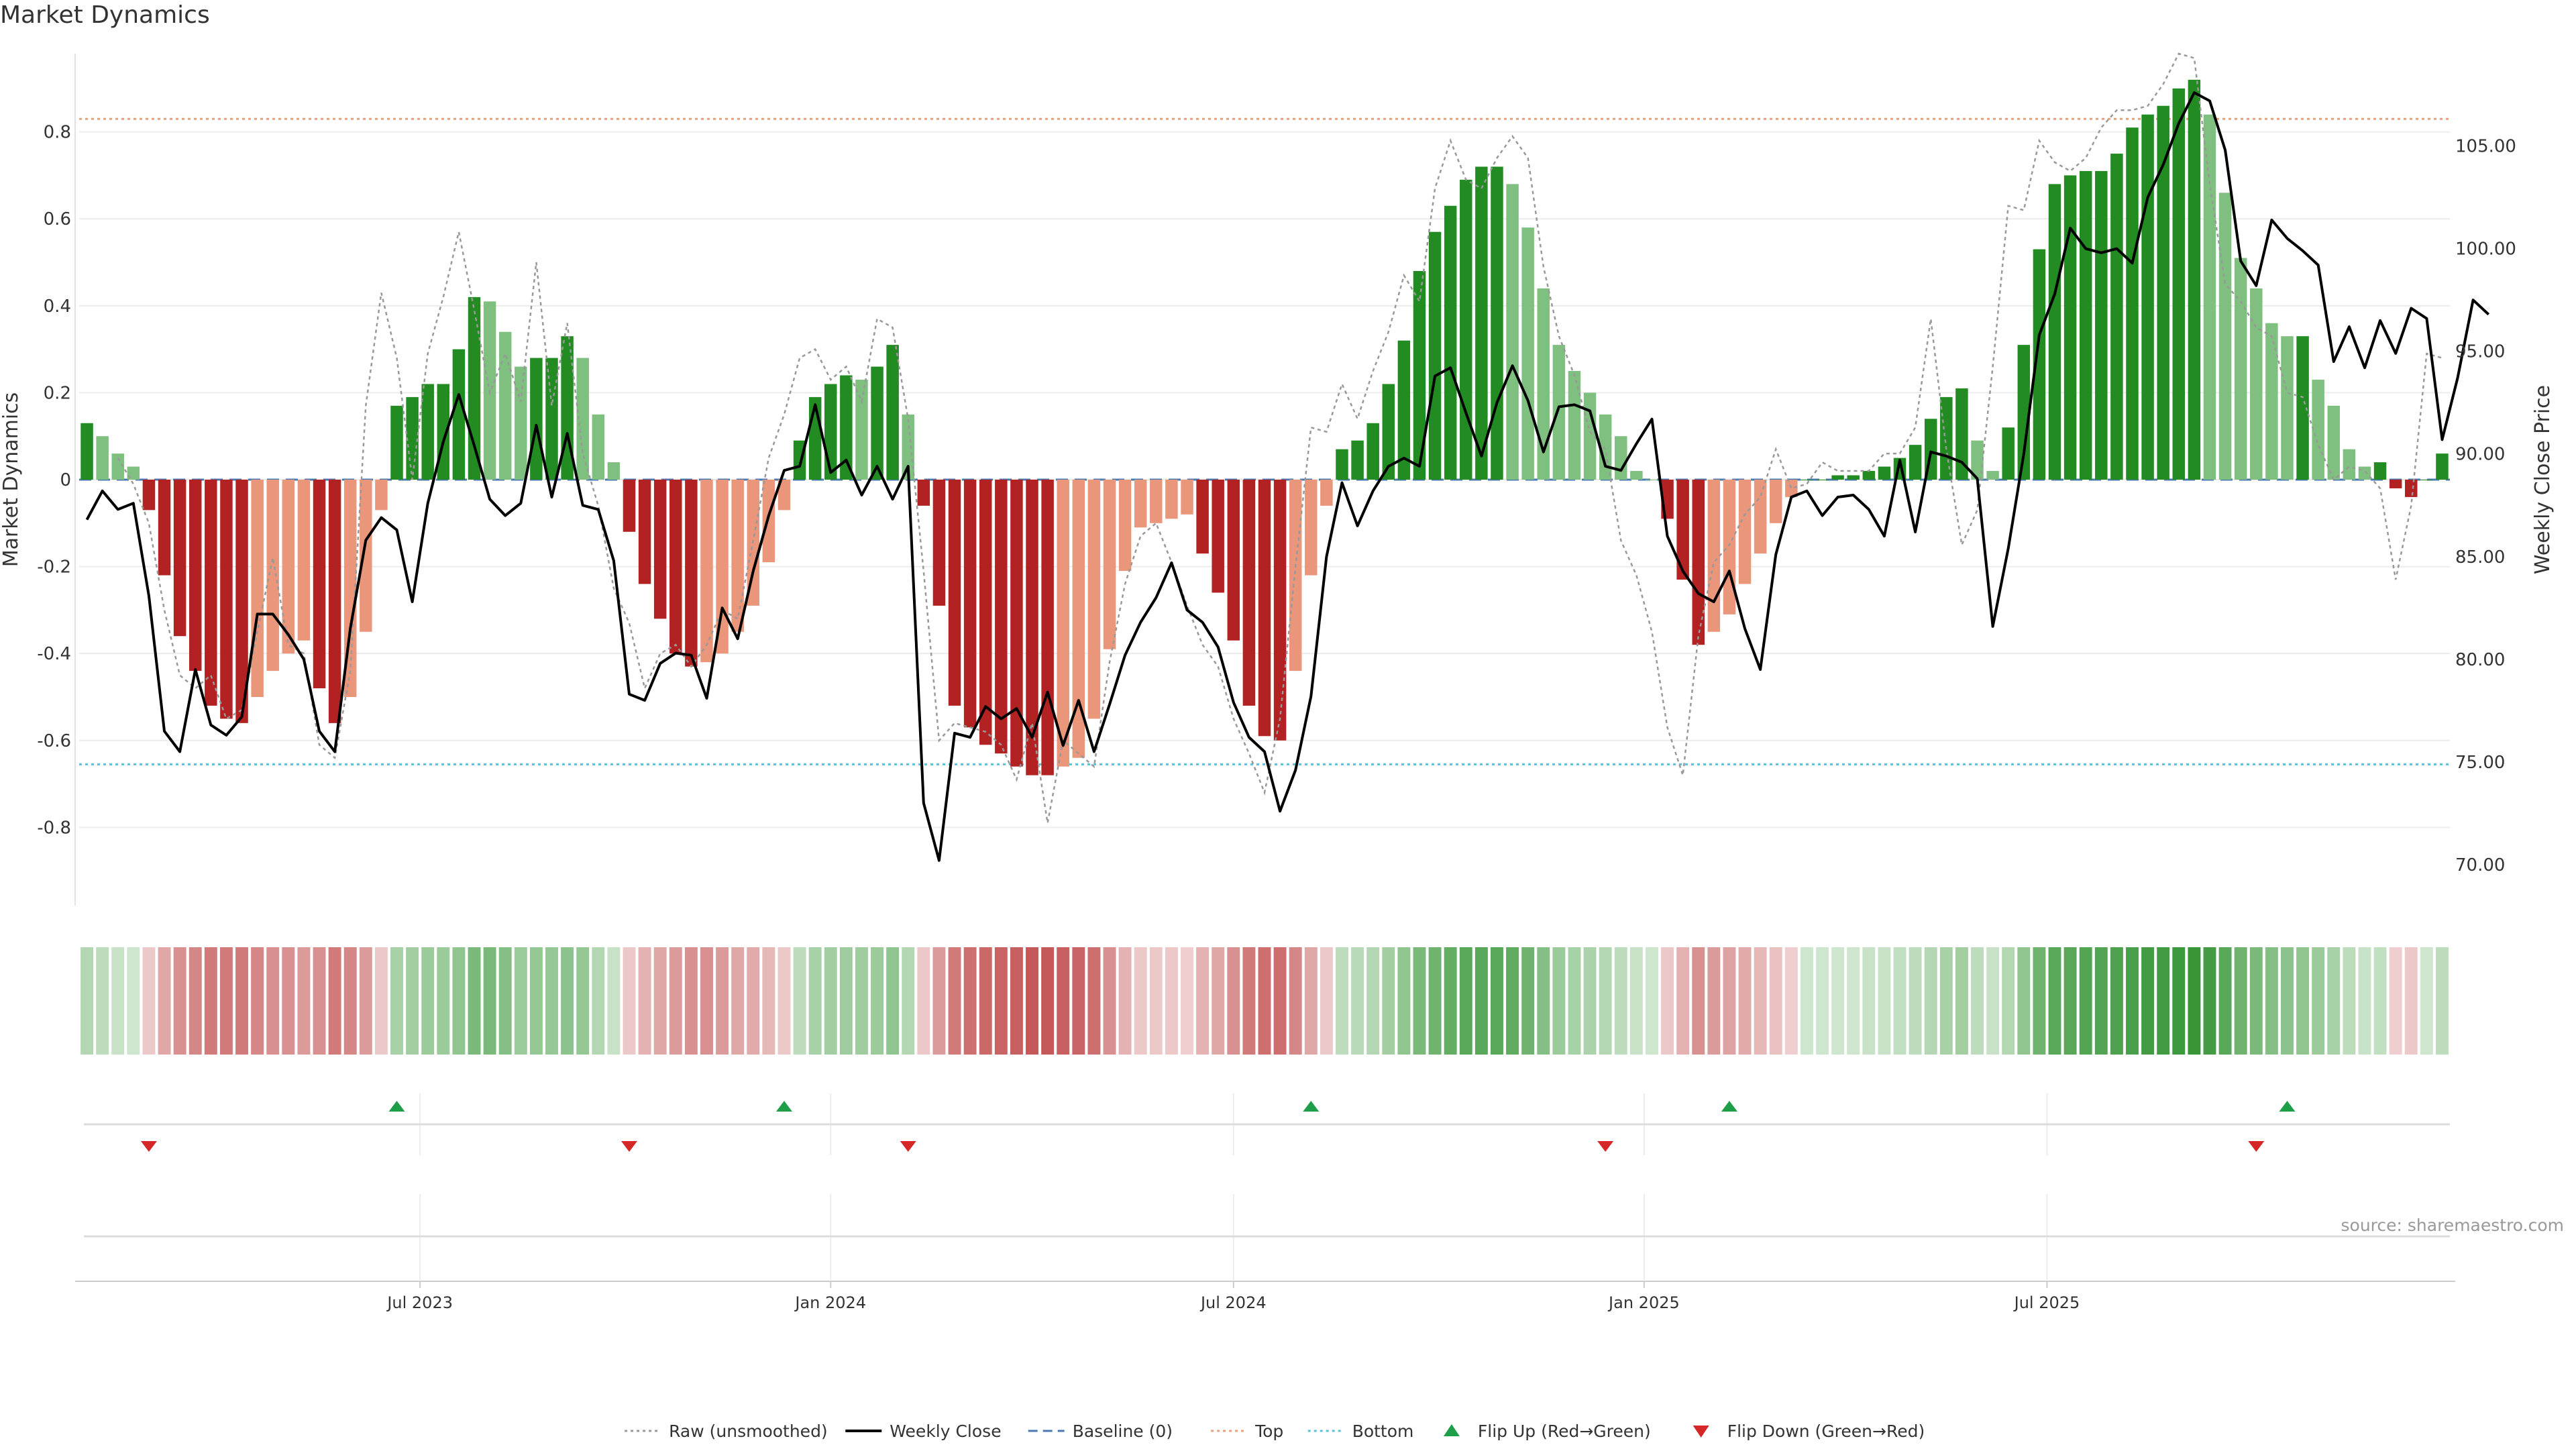 Image resolution: width=2576 pixels, height=1449 pixels. What do you see at coordinates (65, 480) in the screenshot?
I see `left-tick-label: 0` at bounding box center [65, 480].